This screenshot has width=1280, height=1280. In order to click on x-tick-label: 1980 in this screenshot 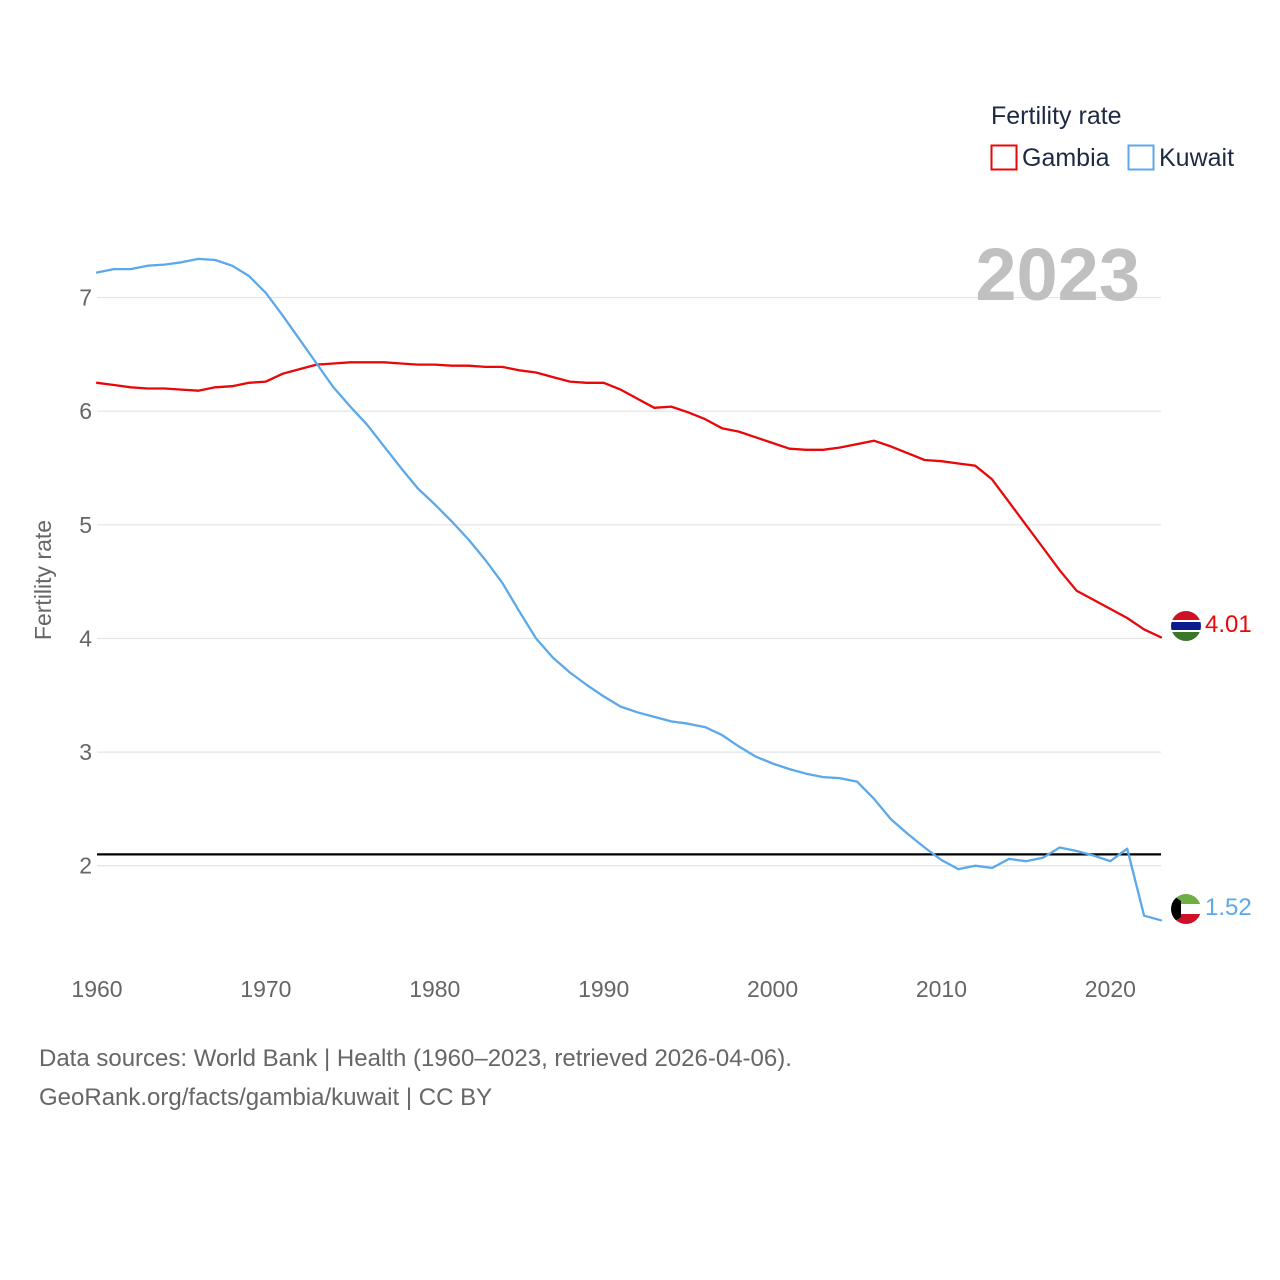, I will do `click(434, 989)`.